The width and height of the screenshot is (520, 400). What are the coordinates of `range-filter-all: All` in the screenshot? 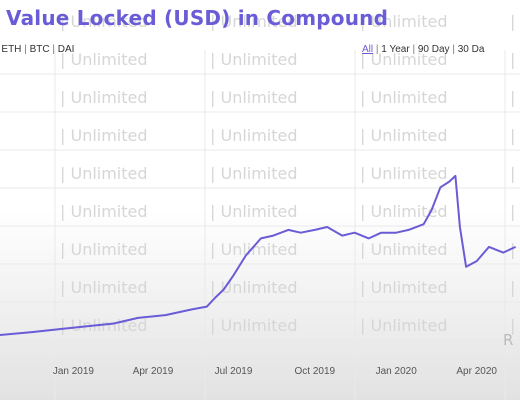 It's located at (368, 49).